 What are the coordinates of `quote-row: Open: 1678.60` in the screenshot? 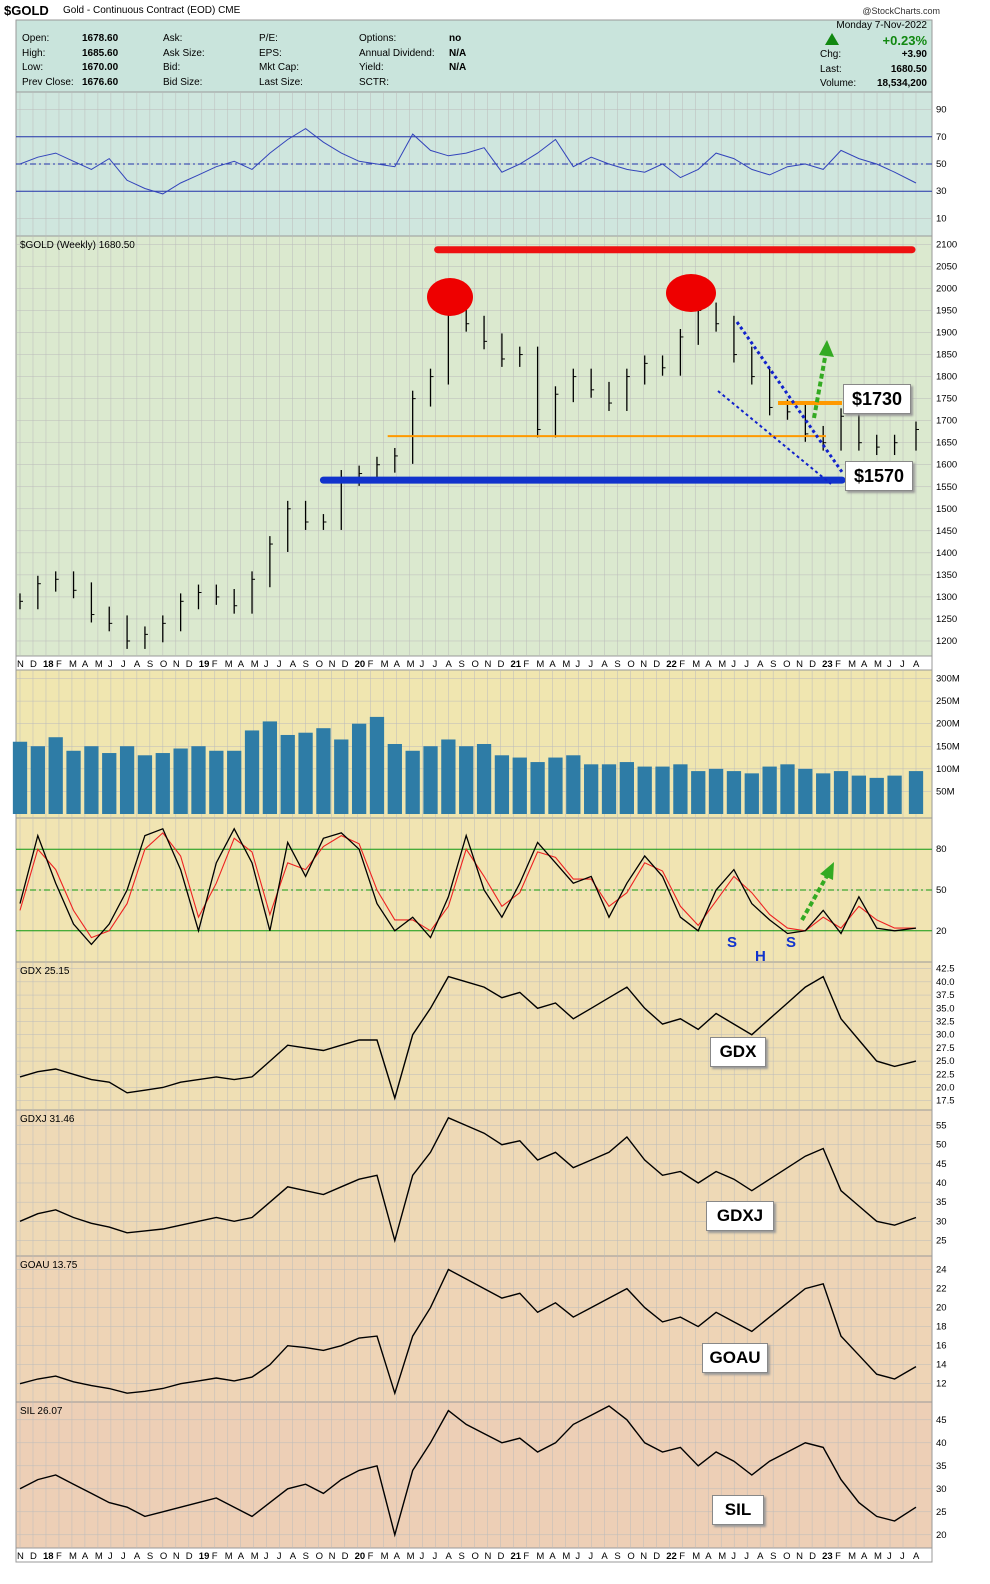 It's located at (82, 39).